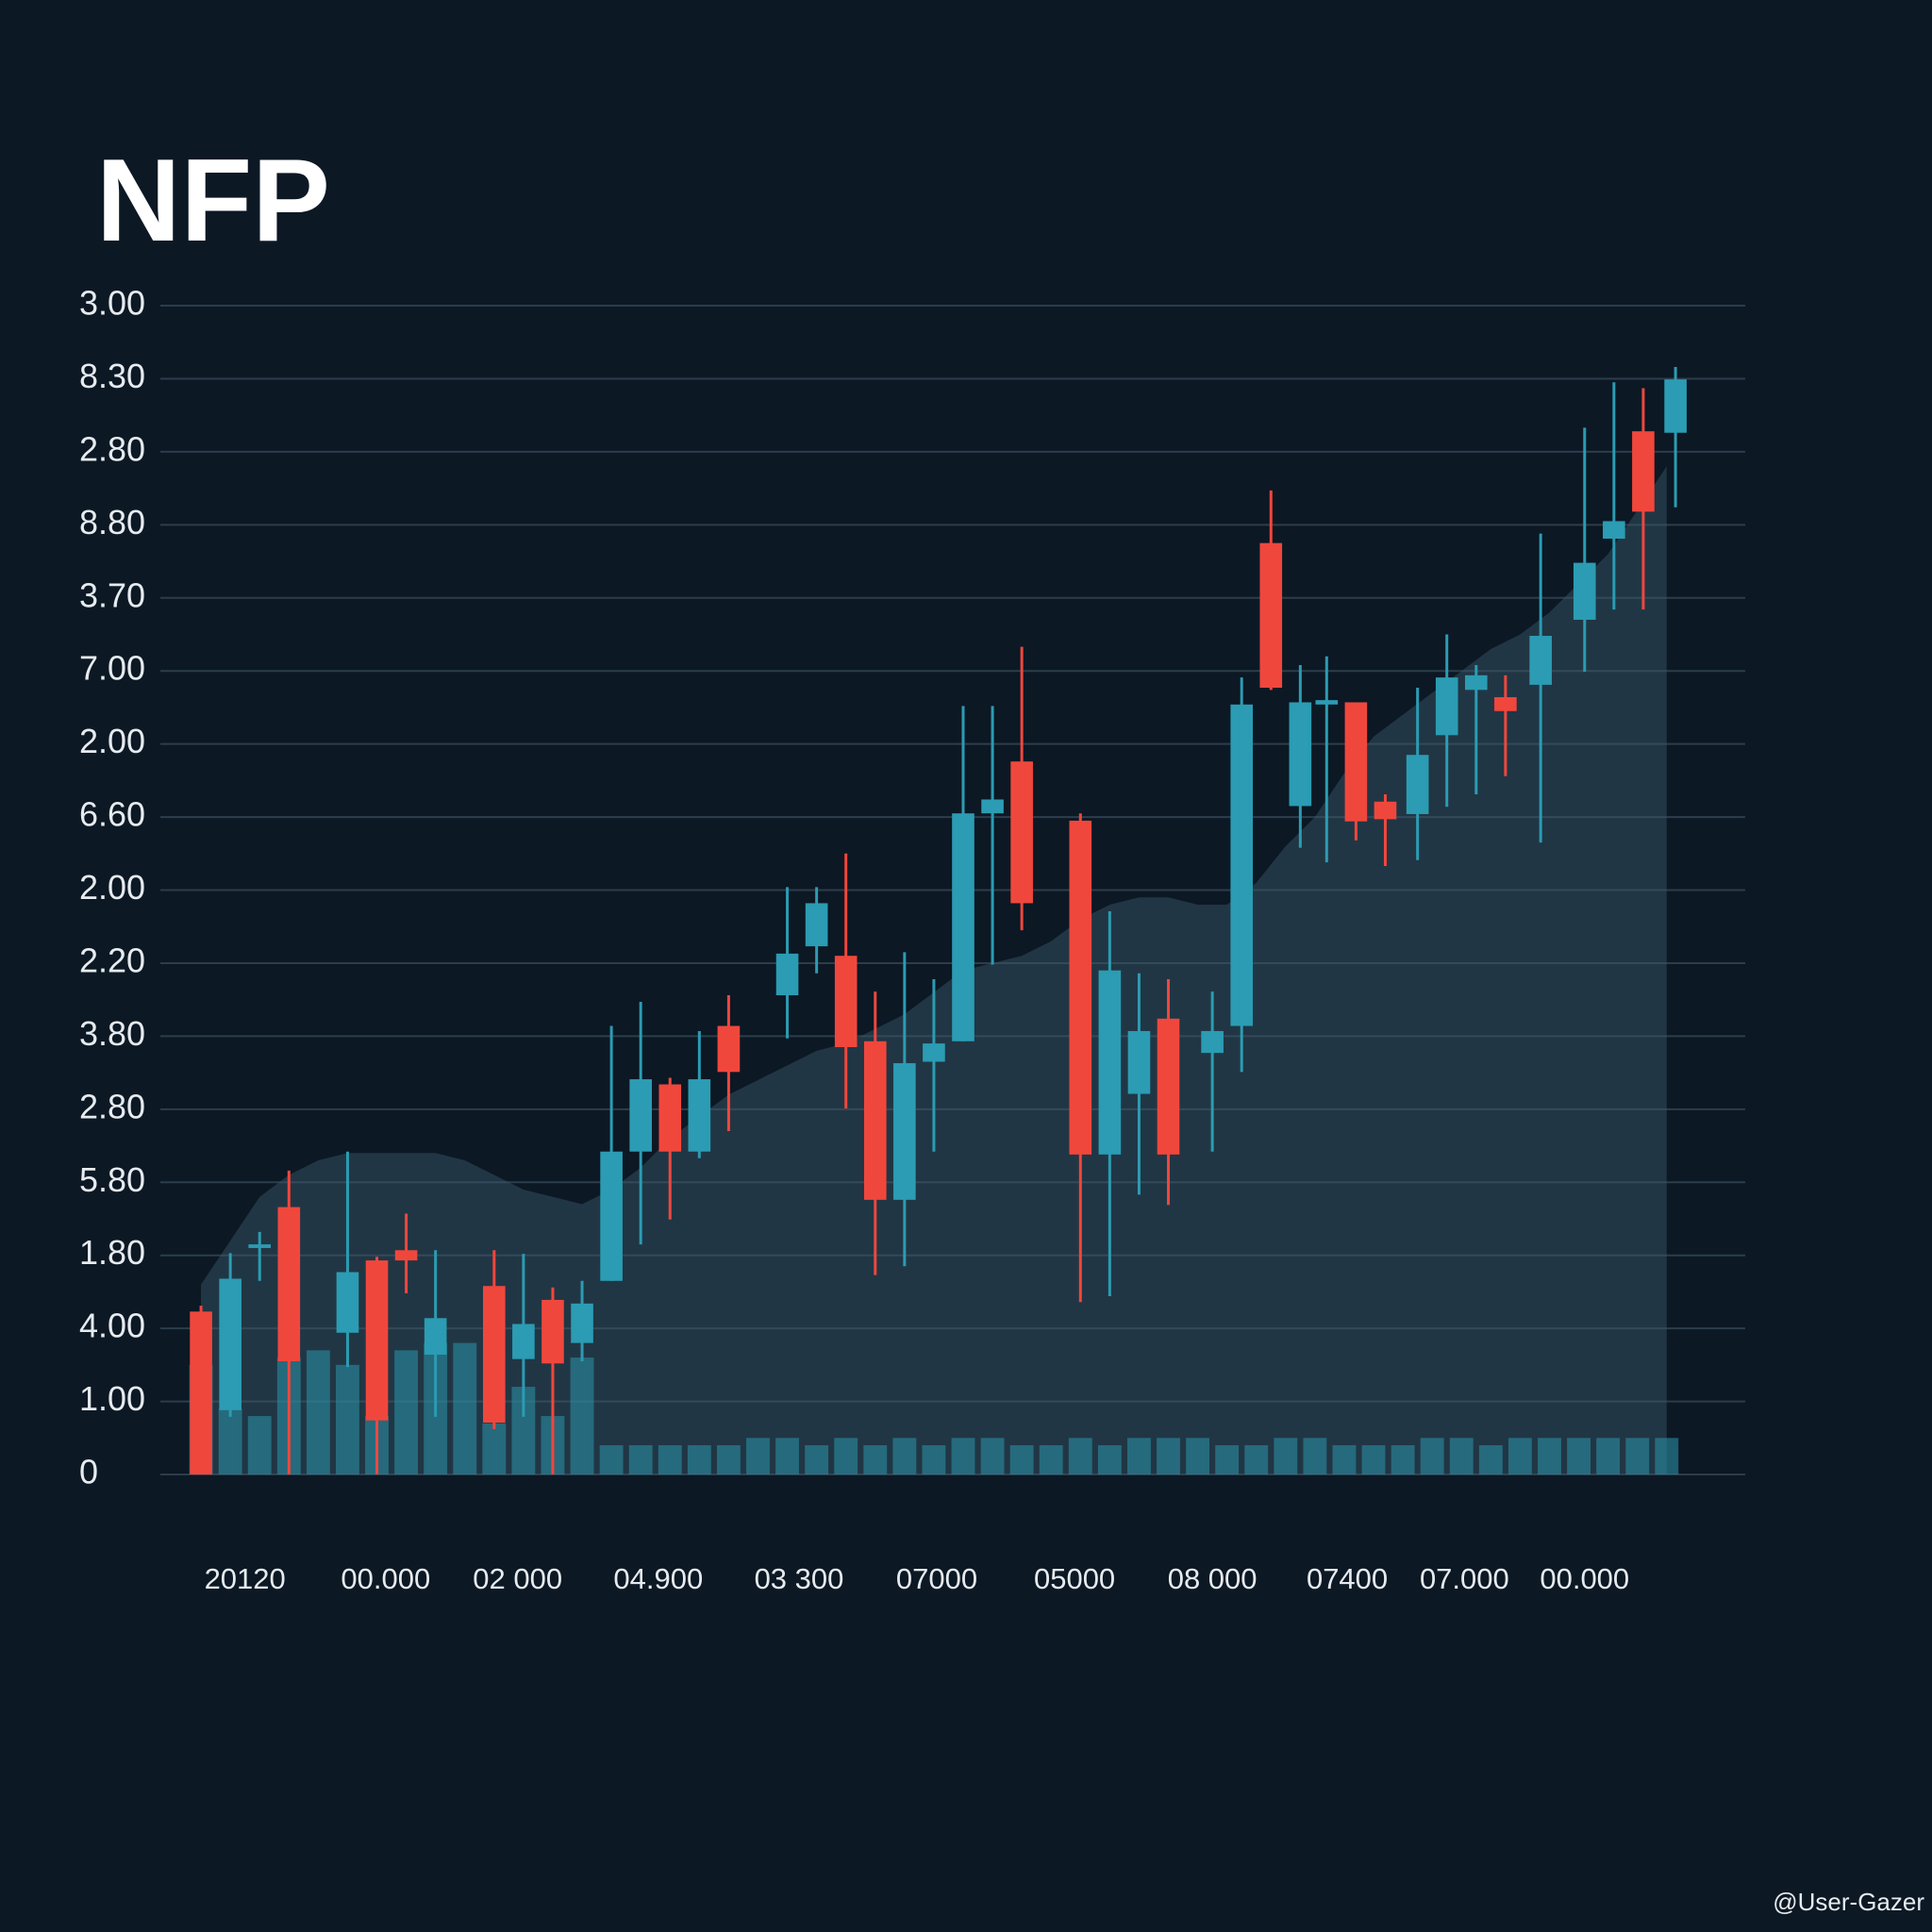 The height and width of the screenshot is (1932, 1932). What do you see at coordinates (112, 376) in the screenshot?
I see `y-tick-label: 8.30` at bounding box center [112, 376].